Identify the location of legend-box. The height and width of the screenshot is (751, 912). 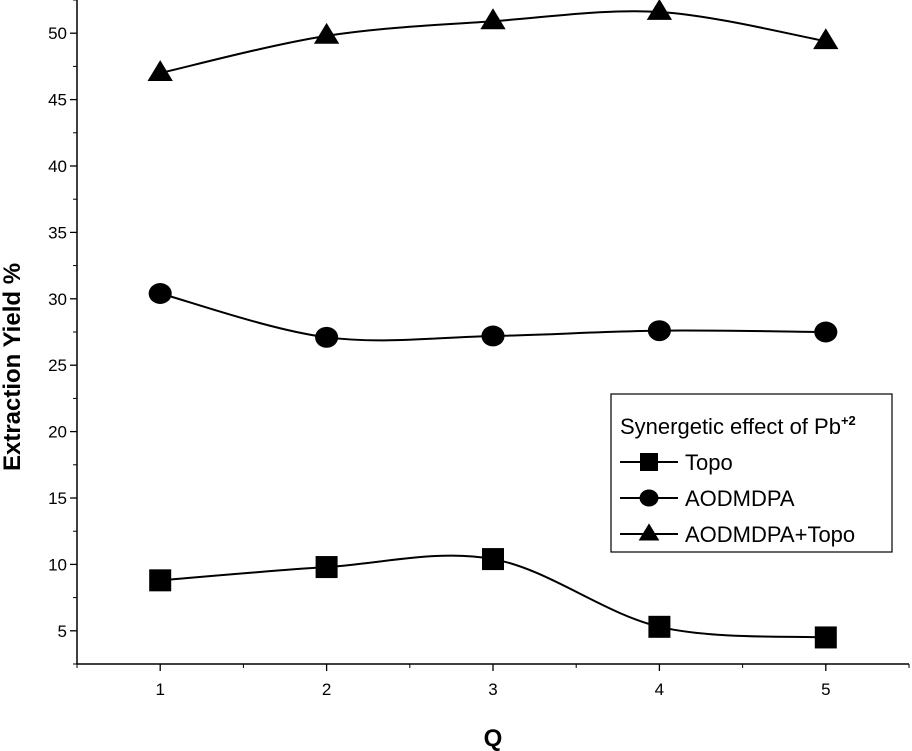
(751, 473).